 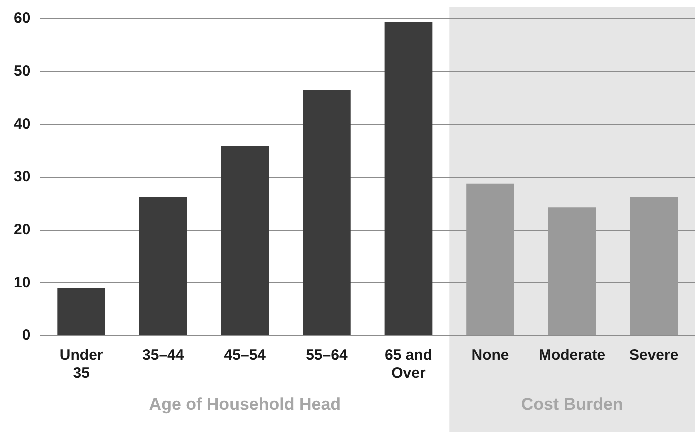 I want to click on x-tick-label: Moderate, so click(x=572, y=355).